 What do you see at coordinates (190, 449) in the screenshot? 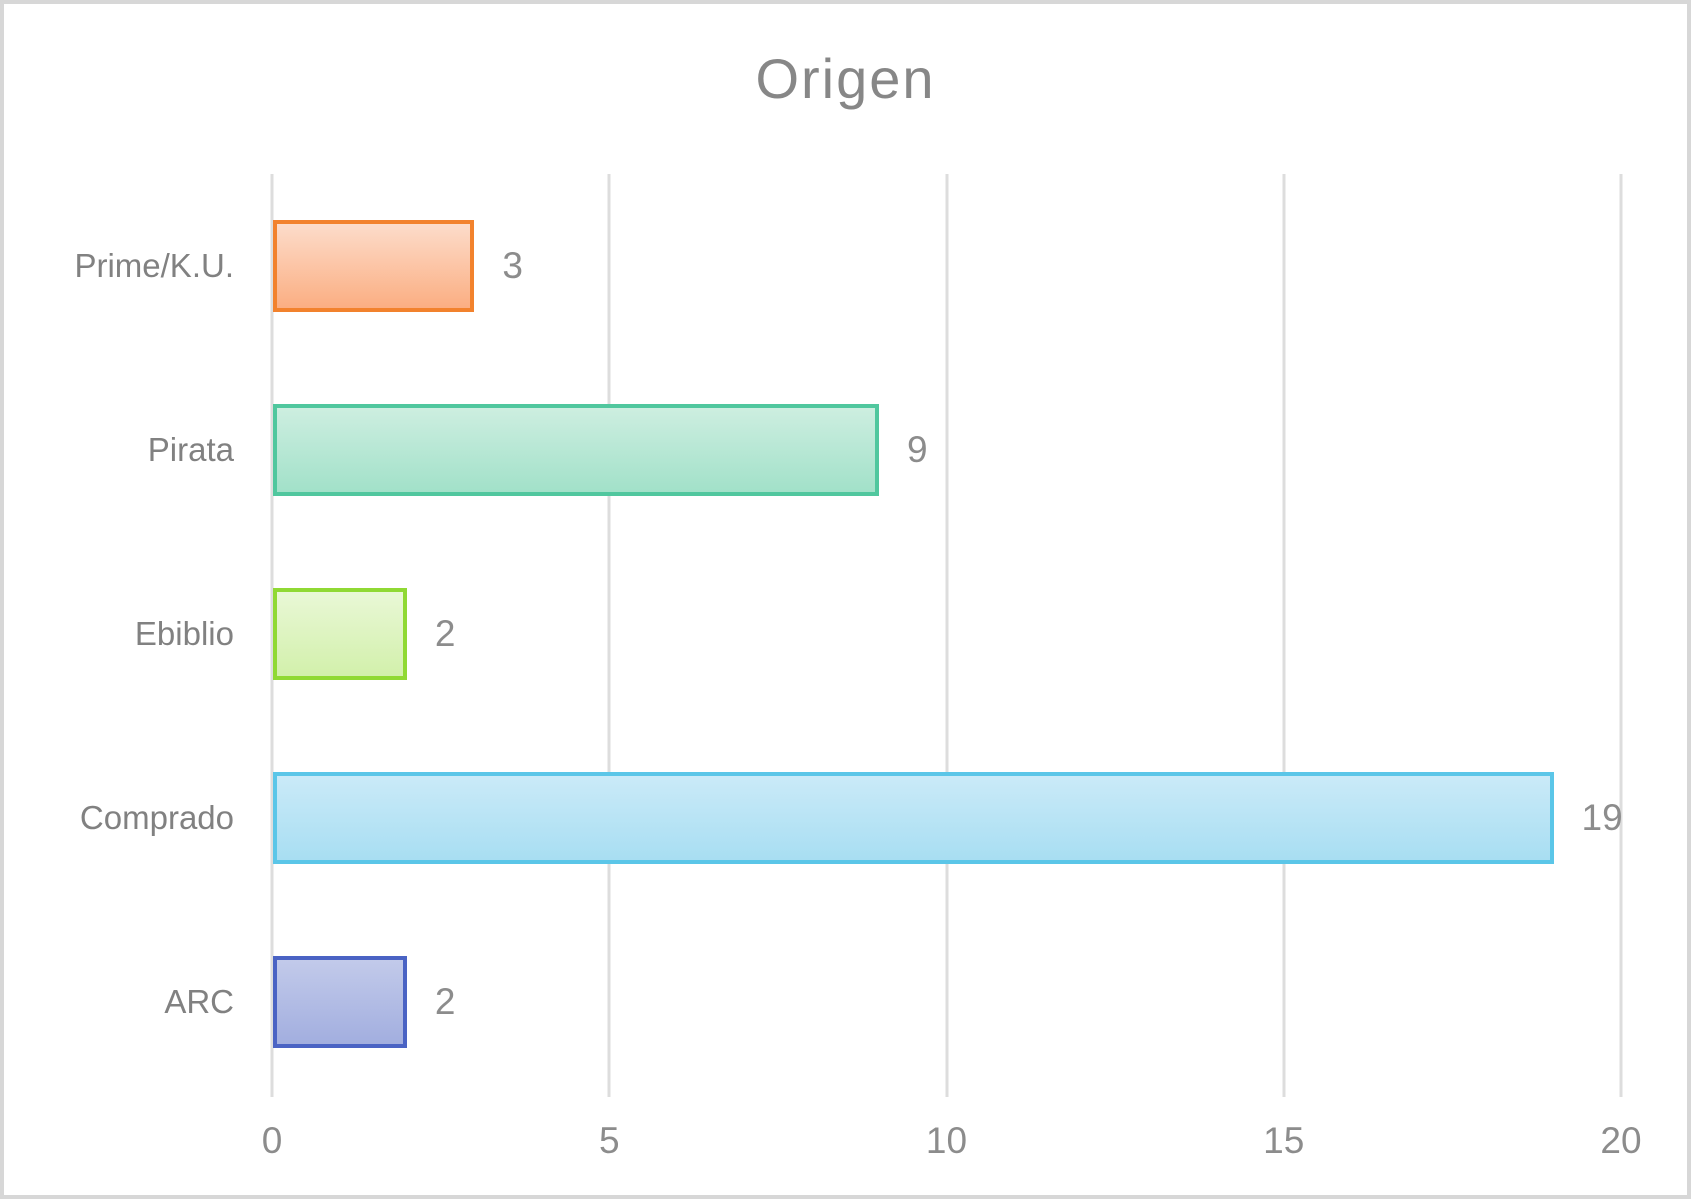
I see `category-label-pirata: Pirata` at bounding box center [190, 449].